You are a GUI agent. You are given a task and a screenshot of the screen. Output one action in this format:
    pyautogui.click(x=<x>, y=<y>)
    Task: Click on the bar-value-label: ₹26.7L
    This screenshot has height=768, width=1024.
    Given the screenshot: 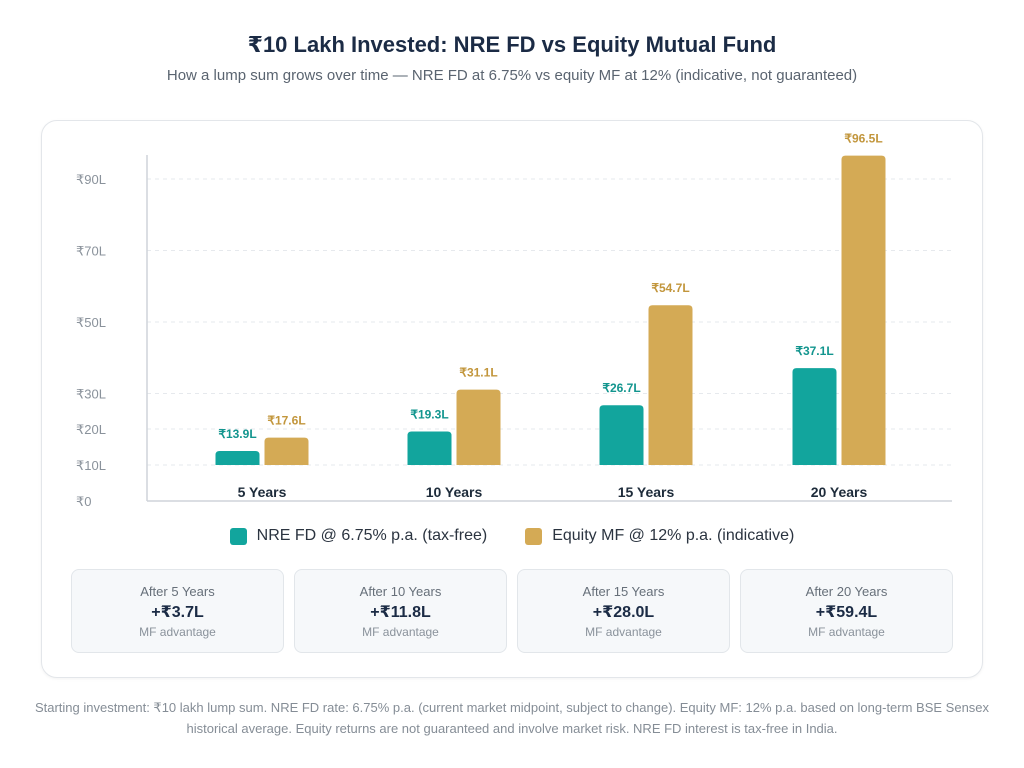 What is the action you would take?
    pyautogui.click(x=621, y=388)
    